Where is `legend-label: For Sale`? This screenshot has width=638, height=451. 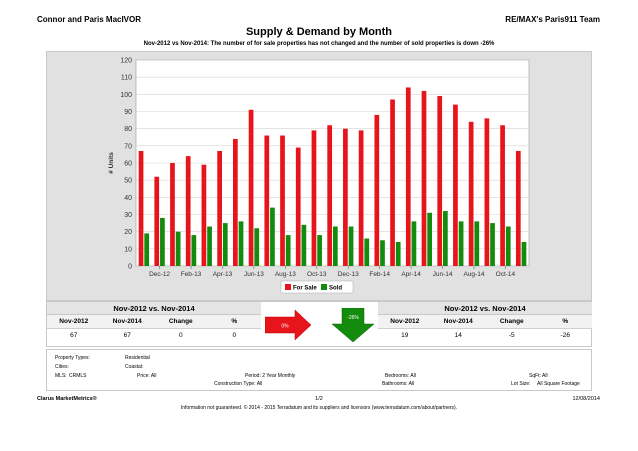
legend-label: For Sale is located at coordinates (305, 289).